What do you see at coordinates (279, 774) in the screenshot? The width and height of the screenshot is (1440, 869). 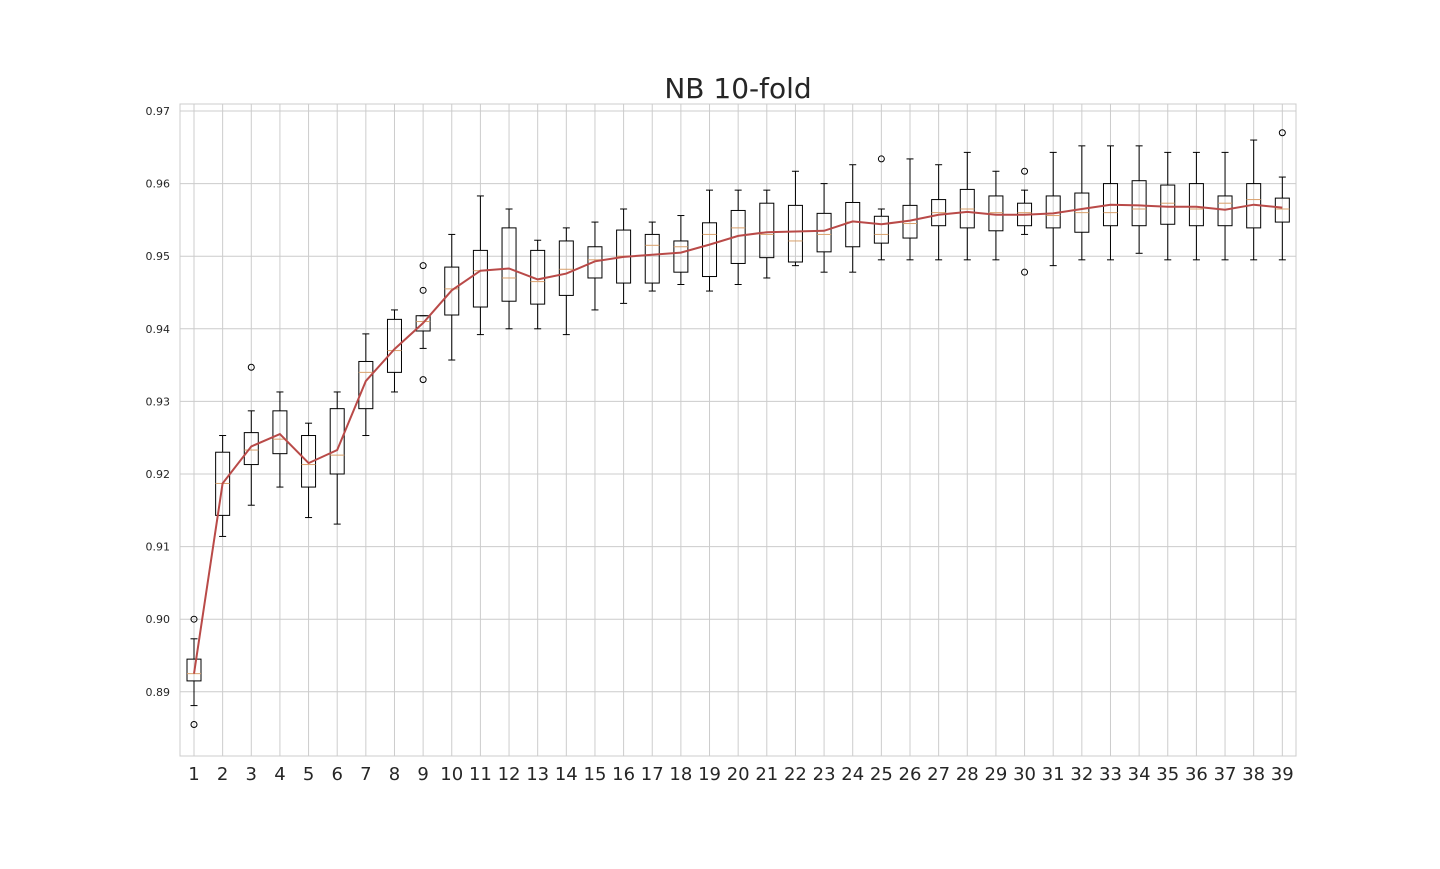 I see `x-tick-label: 4` at bounding box center [279, 774].